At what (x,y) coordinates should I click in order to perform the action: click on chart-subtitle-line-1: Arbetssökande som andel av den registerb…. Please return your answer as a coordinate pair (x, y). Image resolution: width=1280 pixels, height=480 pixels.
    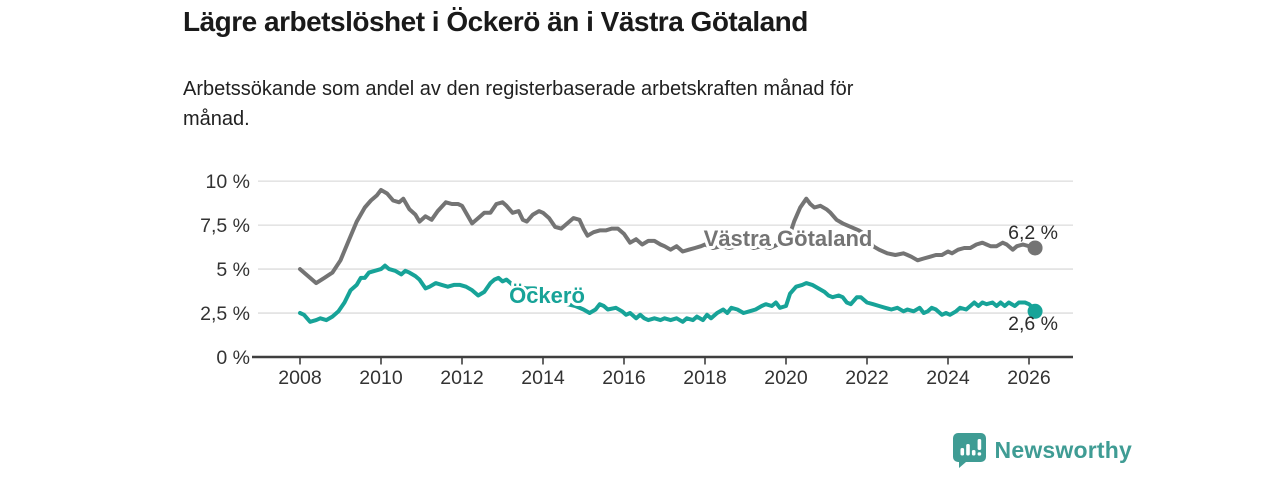
    Looking at the image, I should click on (518, 89).